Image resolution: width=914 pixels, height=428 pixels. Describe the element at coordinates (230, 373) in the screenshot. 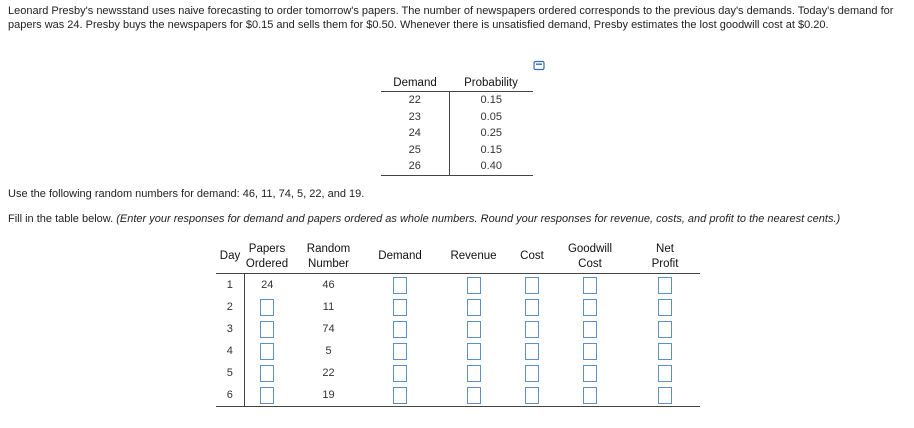

I see `day-cell: 5` at that location.